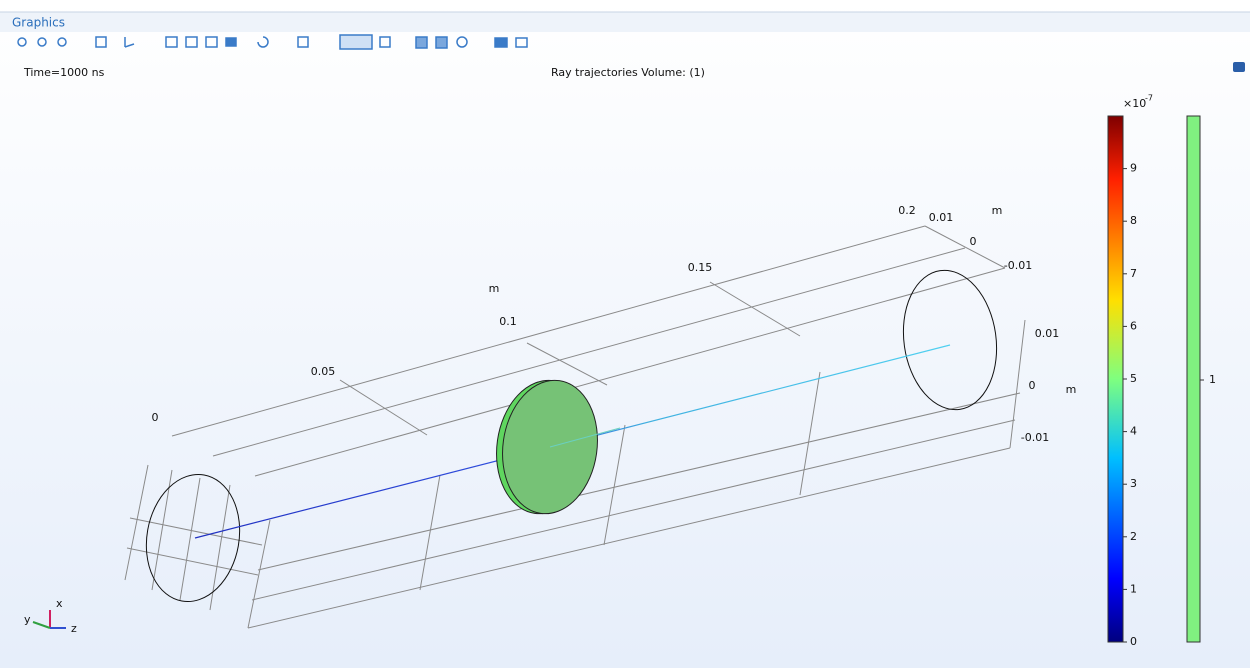 Image resolution: width=1250 pixels, height=672 pixels. Describe the element at coordinates (441, 42) in the screenshot. I see `grid` at that location.